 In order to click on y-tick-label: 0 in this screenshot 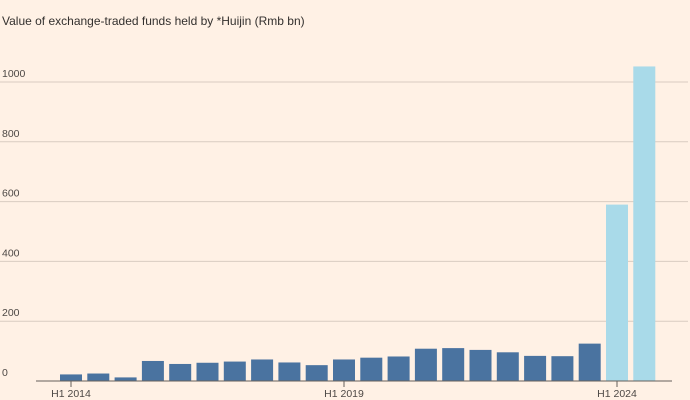, I will do `click(5, 373)`.